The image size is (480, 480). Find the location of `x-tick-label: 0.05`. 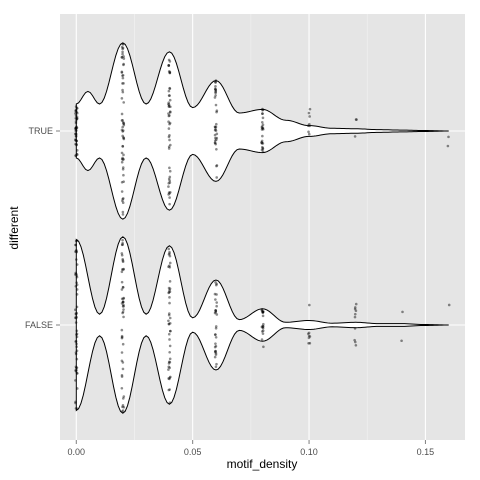

x-tick-label: 0.05 is located at coordinates (193, 452).